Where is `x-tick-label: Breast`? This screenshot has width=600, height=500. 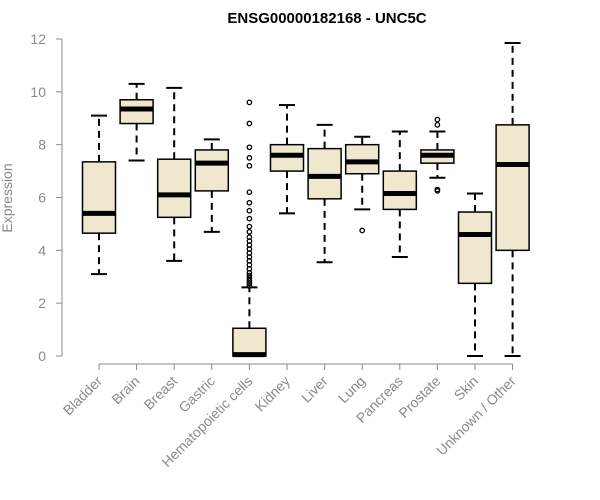 x-tick-label: Breast is located at coordinates (160, 393).